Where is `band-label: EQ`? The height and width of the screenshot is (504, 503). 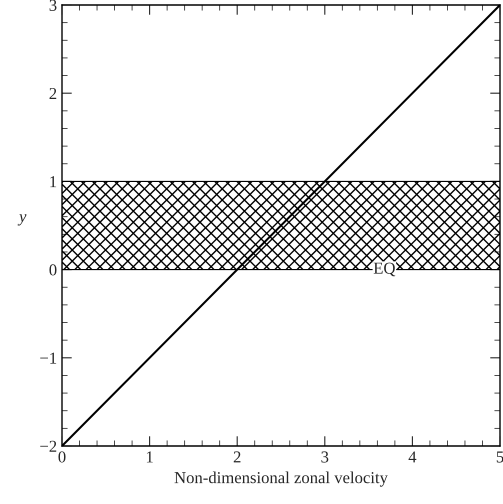
band-label: EQ is located at coordinates (385, 269).